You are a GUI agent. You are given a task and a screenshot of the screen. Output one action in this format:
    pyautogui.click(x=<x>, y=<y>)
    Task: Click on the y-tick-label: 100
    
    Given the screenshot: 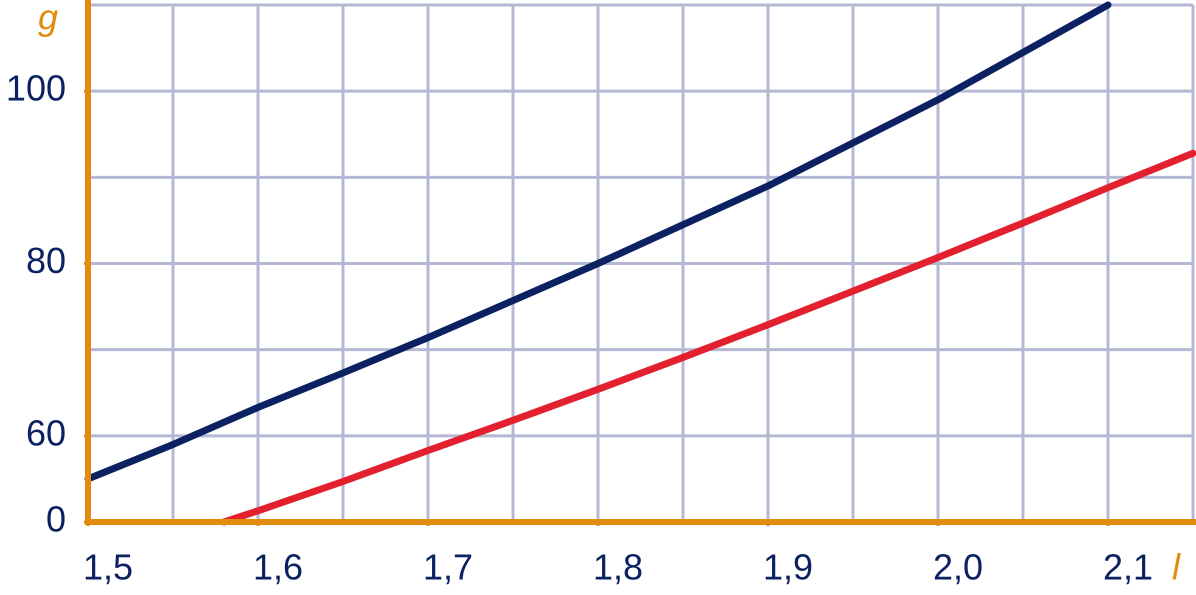 What is the action you would take?
    pyautogui.click(x=36, y=88)
    